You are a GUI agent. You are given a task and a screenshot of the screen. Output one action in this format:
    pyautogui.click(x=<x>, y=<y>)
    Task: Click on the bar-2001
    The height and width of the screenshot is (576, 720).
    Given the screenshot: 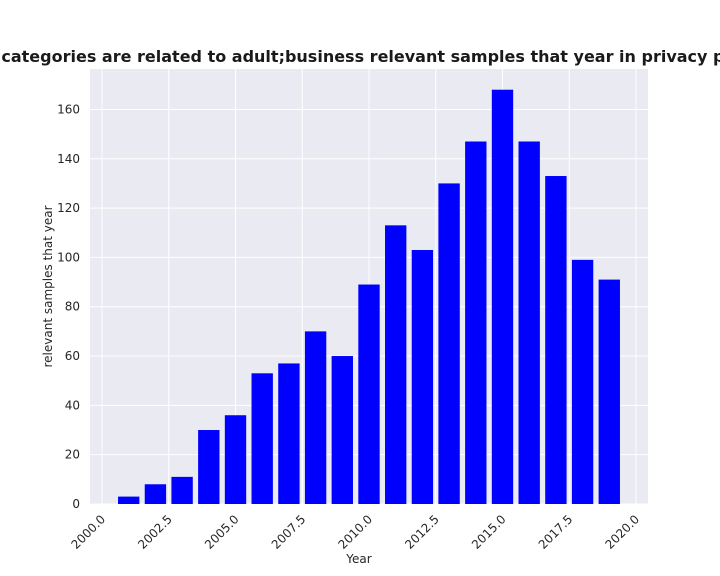 What is the action you would take?
    pyautogui.click(x=129, y=500)
    